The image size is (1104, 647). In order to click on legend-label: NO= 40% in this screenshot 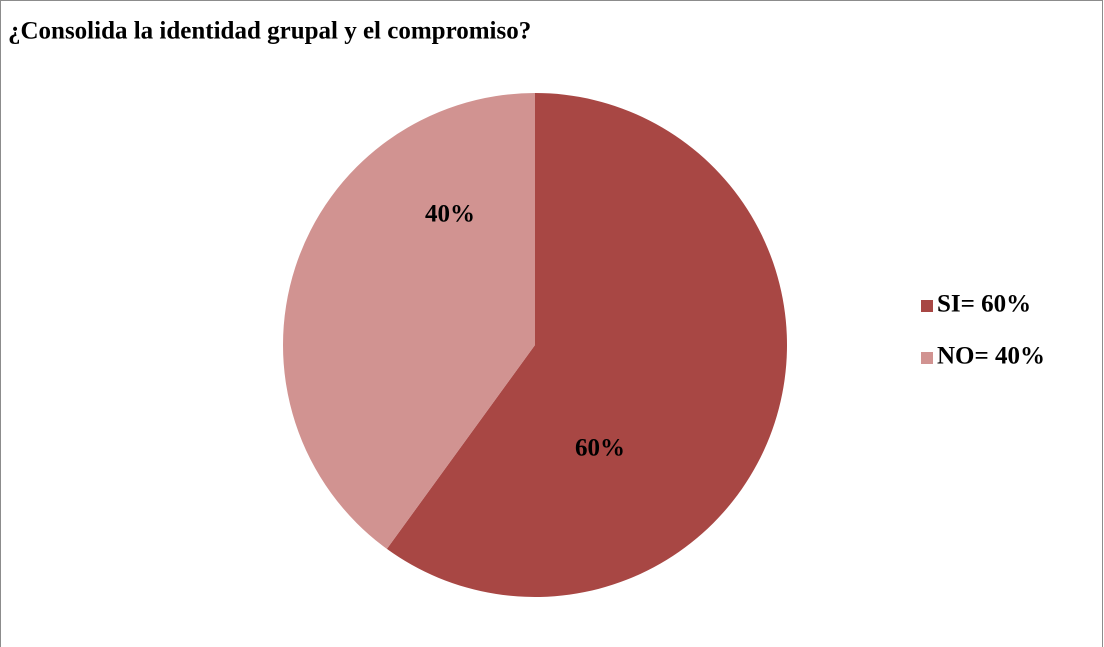, I will do `click(991, 356)`.